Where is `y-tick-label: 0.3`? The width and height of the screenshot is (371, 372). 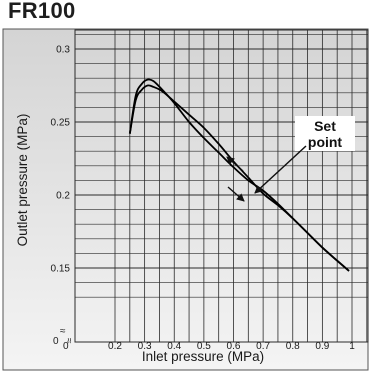 y-tick-label: 0.3 is located at coordinates (63, 50).